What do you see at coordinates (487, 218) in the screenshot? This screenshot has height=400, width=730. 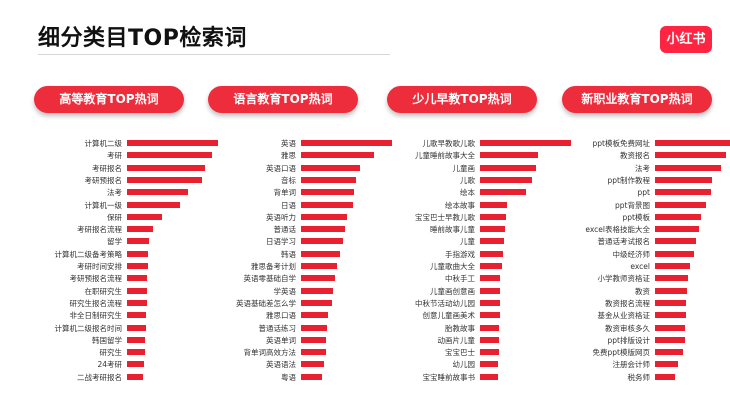 I see `bar-row: 宝宝巴士早教儿歌` at bounding box center [487, 218].